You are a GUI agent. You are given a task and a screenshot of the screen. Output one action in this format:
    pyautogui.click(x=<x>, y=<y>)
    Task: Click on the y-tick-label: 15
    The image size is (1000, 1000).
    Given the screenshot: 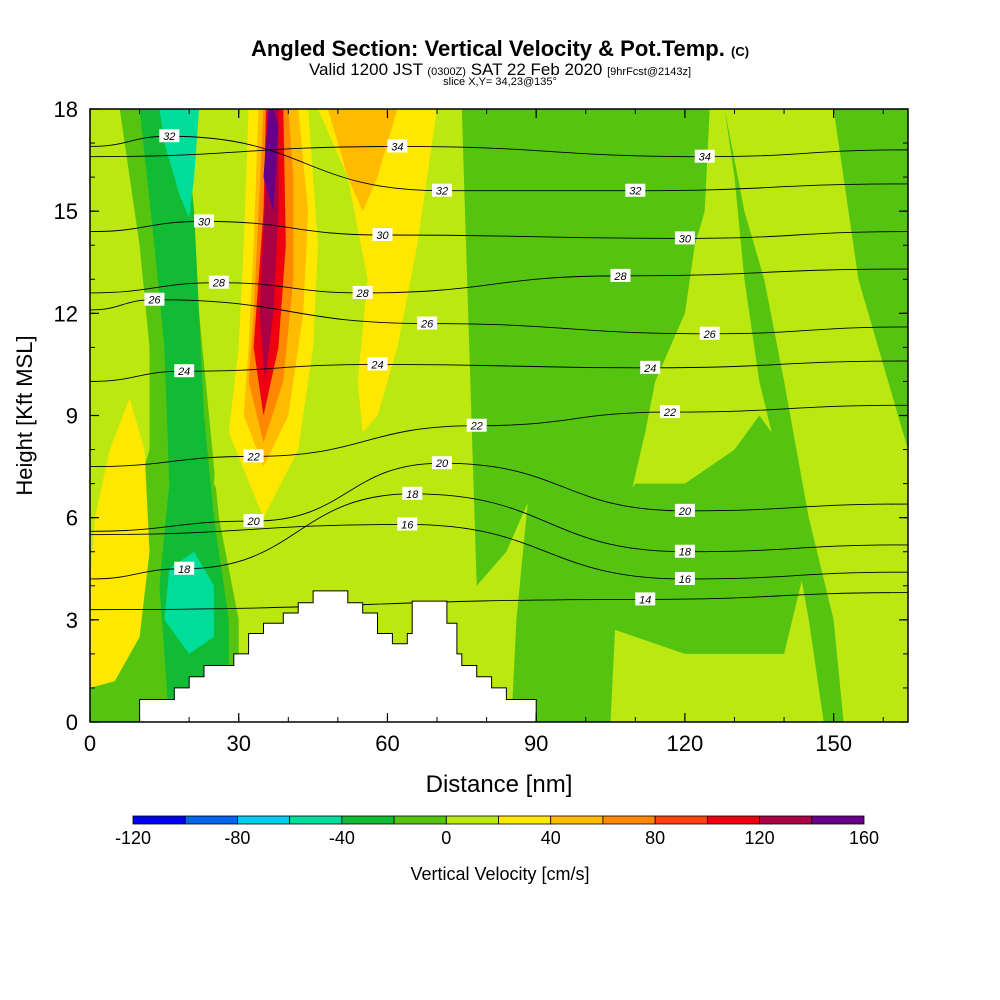 What is the action you would take?
    pyautogui.click(x=66, y=211)
    